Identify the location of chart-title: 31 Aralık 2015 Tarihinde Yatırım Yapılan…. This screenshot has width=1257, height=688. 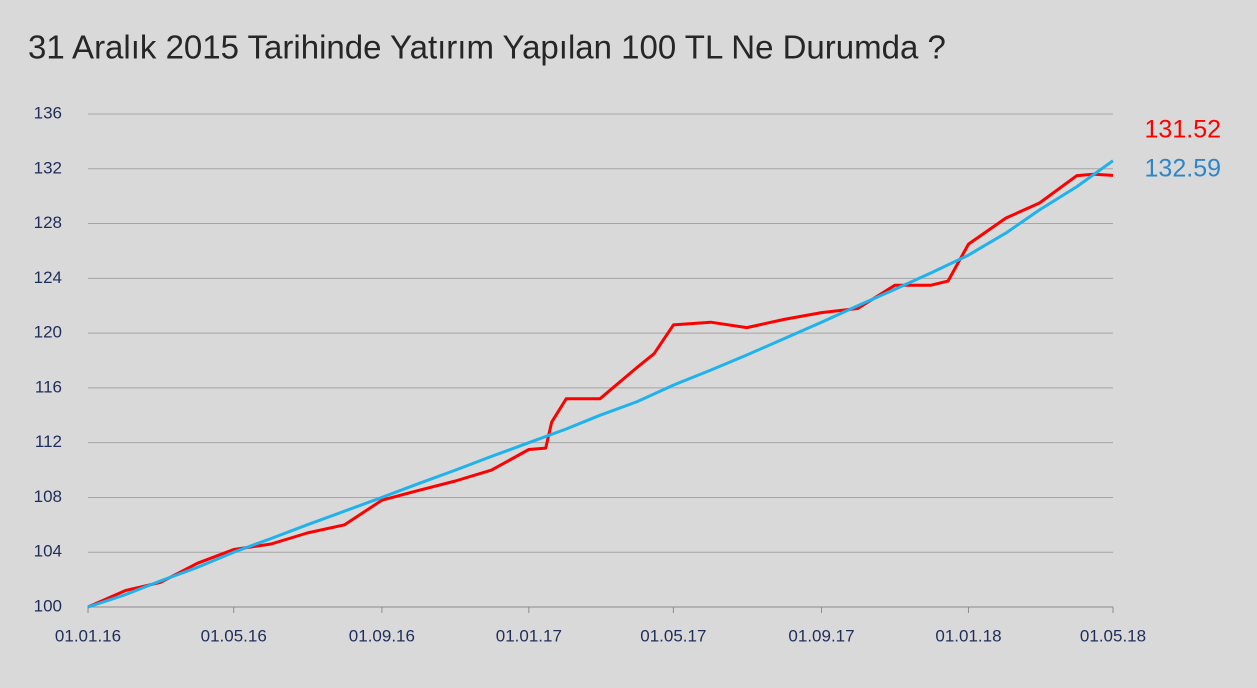
(487, 47).